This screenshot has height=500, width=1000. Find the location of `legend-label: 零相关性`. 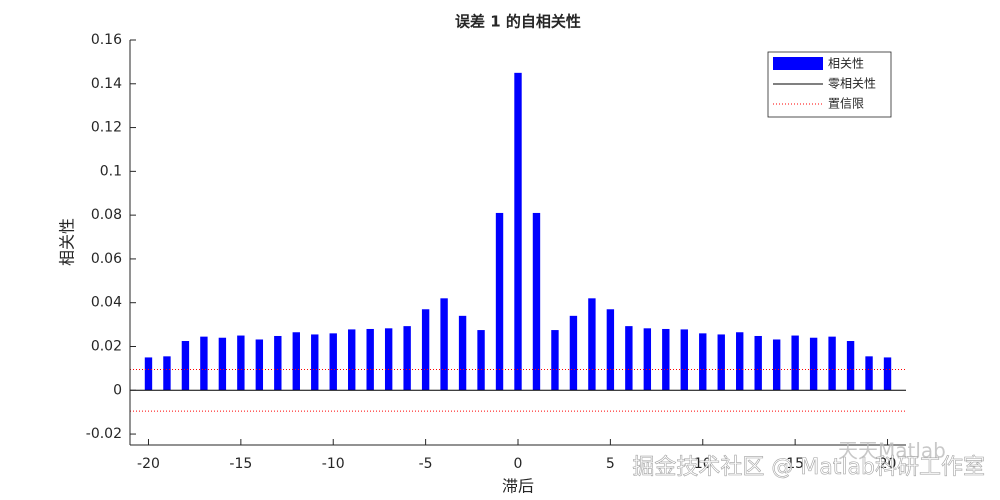

legend-label: 零相关性 is located at coordinates (852, 84).